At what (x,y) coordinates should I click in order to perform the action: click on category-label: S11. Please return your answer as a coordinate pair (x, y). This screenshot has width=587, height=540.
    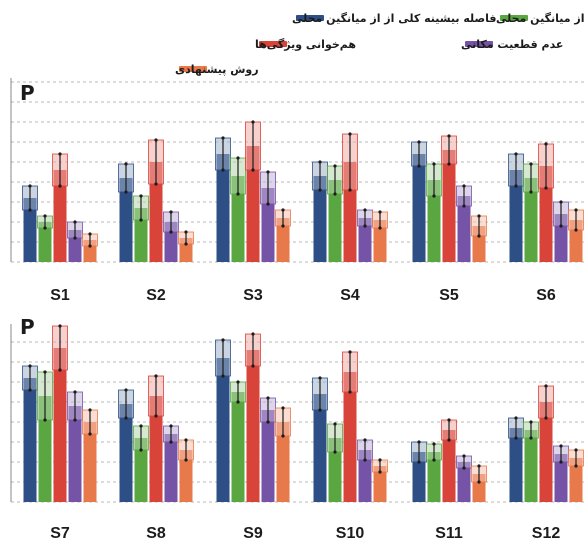
    Looking at the image, I should click on (449, 532).